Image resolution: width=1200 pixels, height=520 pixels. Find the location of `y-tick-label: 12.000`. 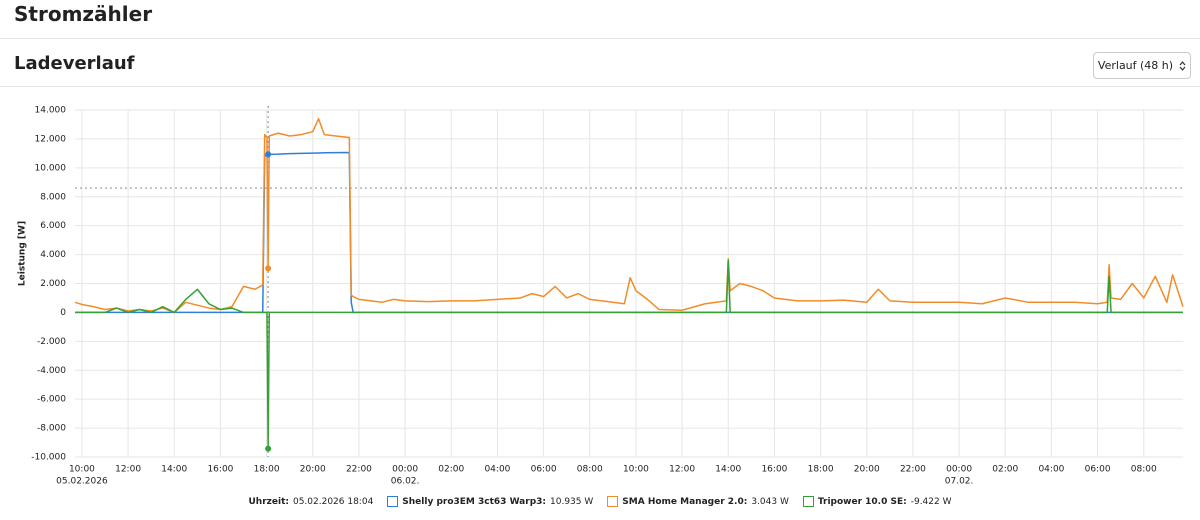

y-tick-label: 12.000 is located at coordinates (51, 139).